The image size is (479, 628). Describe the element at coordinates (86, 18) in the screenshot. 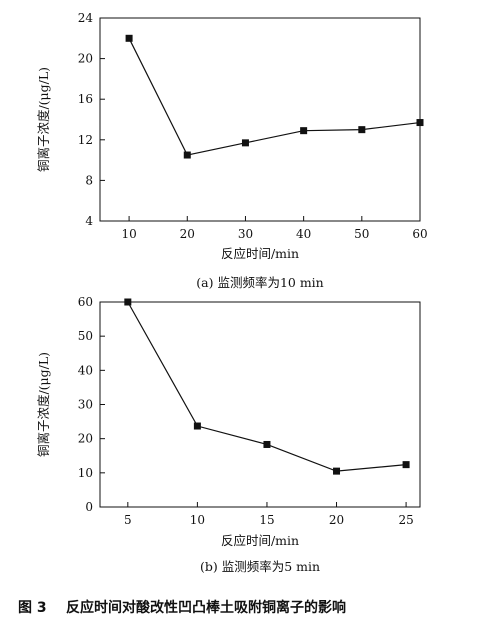

I see `y-tick-label: 24` at that location.